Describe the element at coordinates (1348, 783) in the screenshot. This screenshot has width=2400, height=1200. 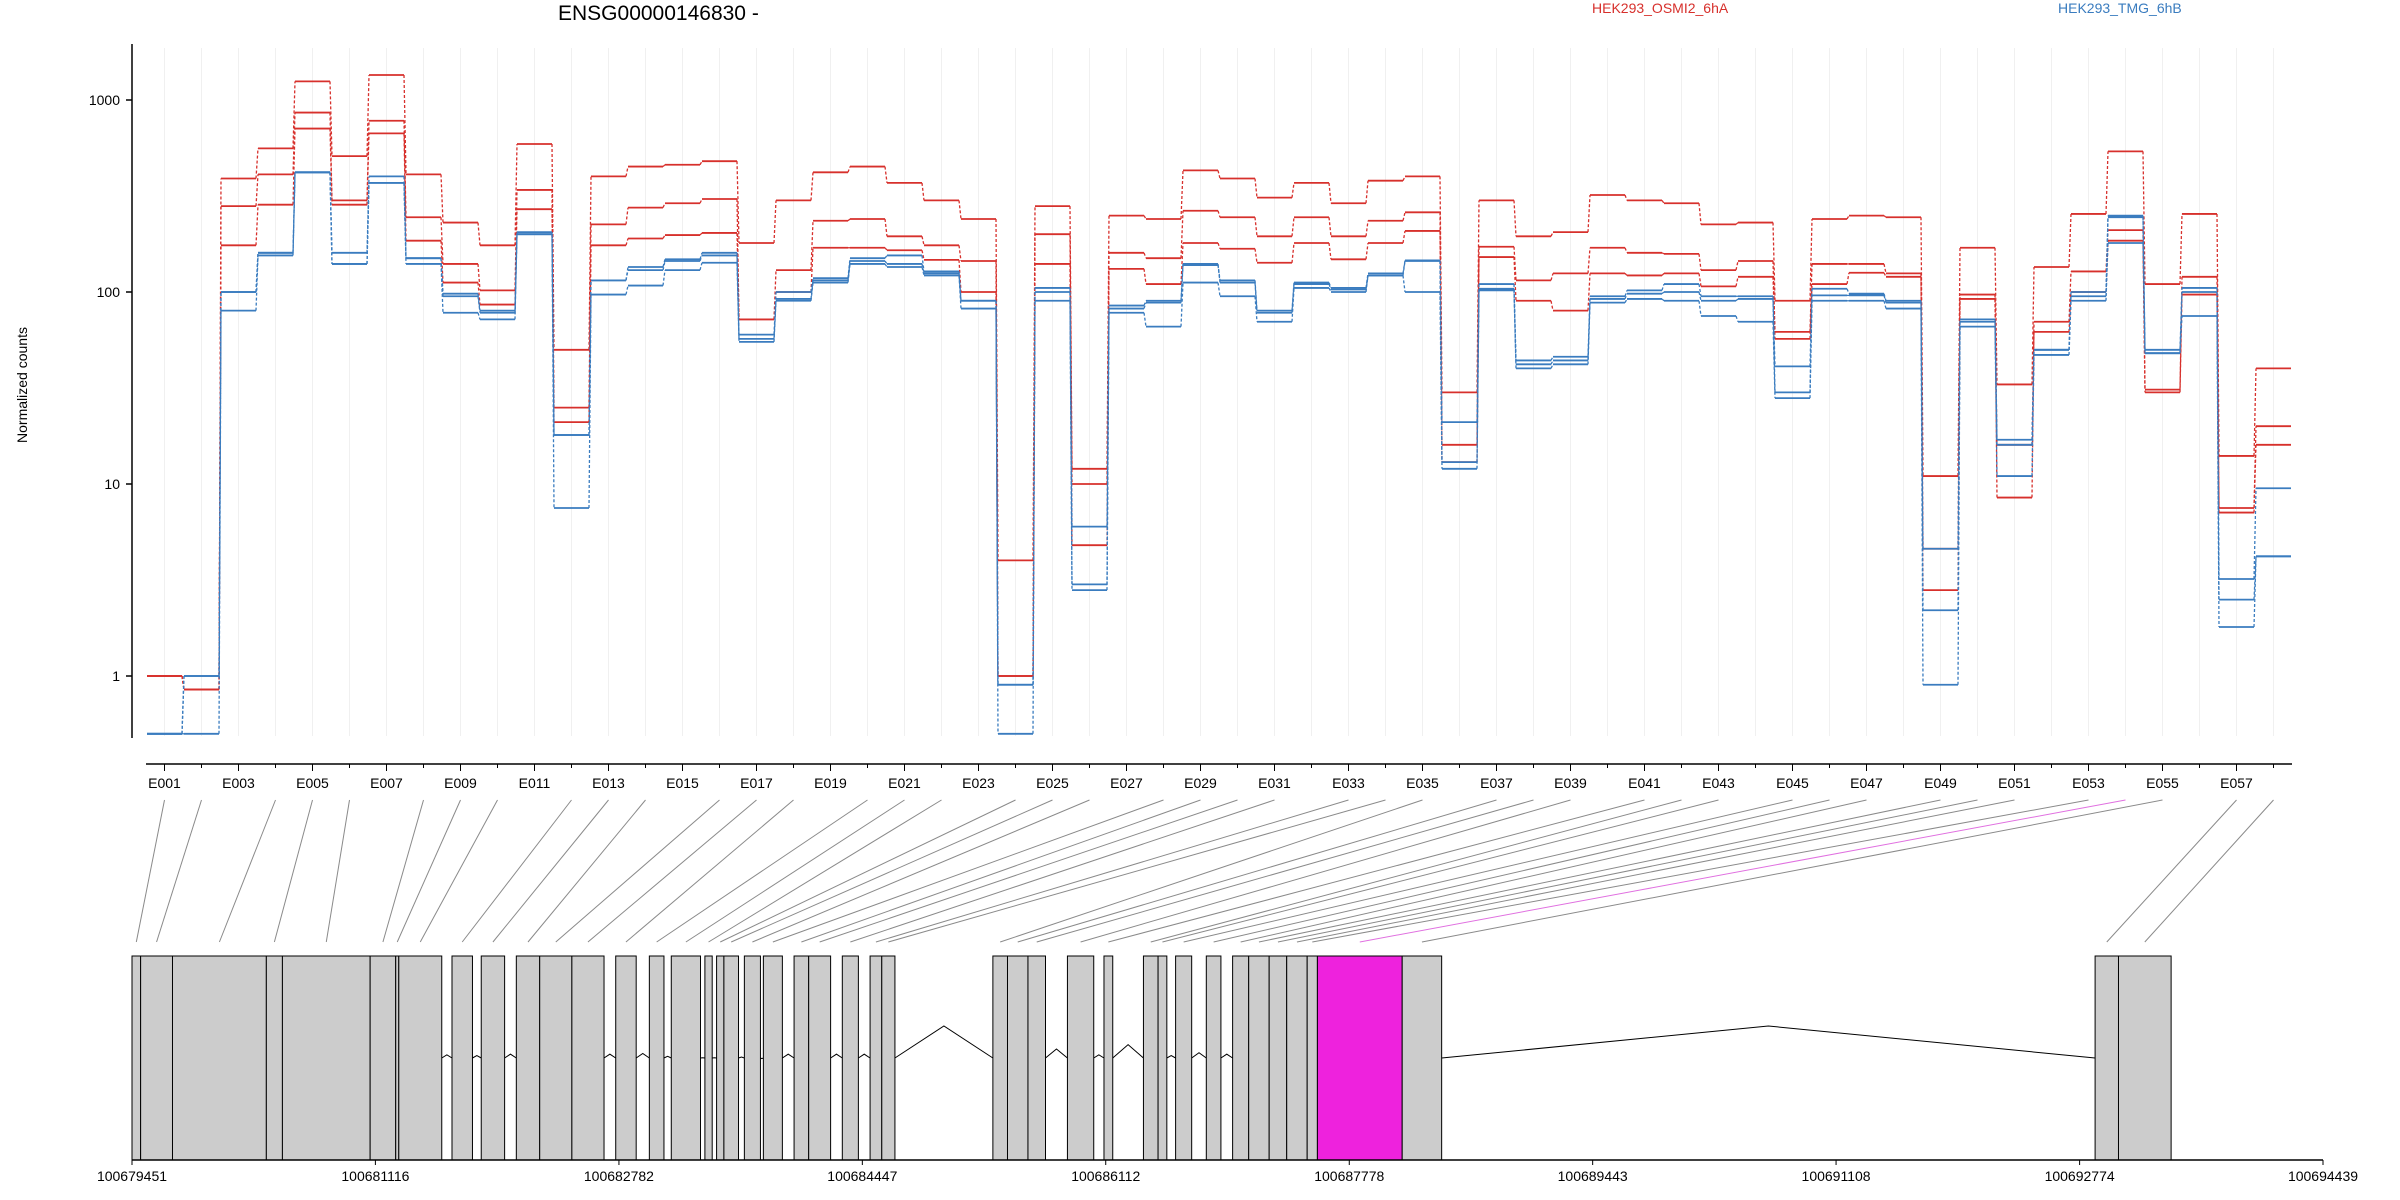
I see `x-tick-label: E033` at that location.